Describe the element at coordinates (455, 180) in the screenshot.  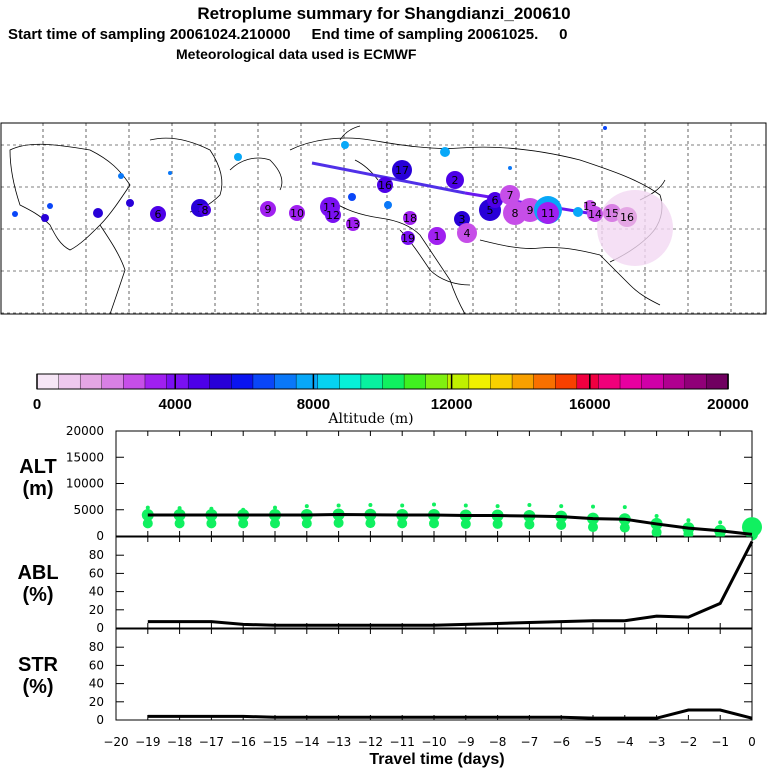
I see `plume-label: 2` at that location.